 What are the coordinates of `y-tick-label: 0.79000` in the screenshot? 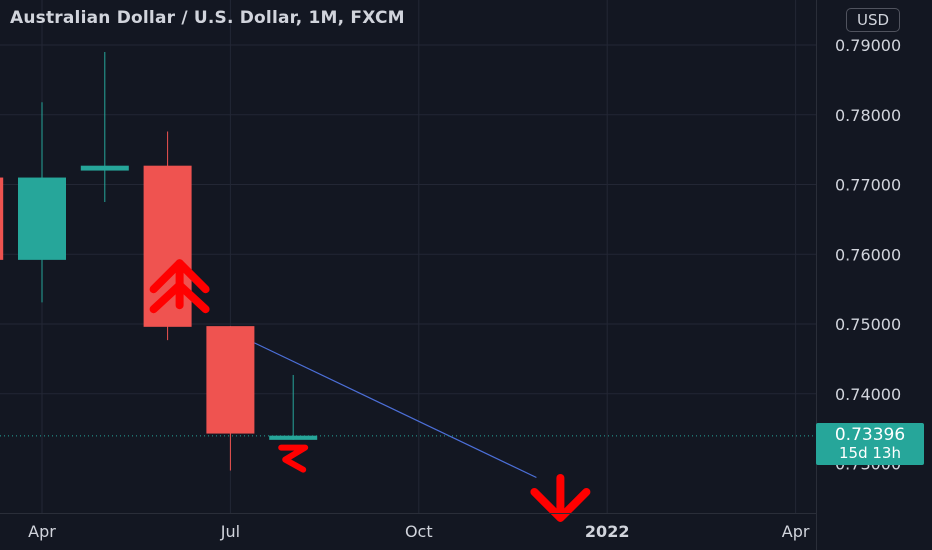 It's located at (868, 45).